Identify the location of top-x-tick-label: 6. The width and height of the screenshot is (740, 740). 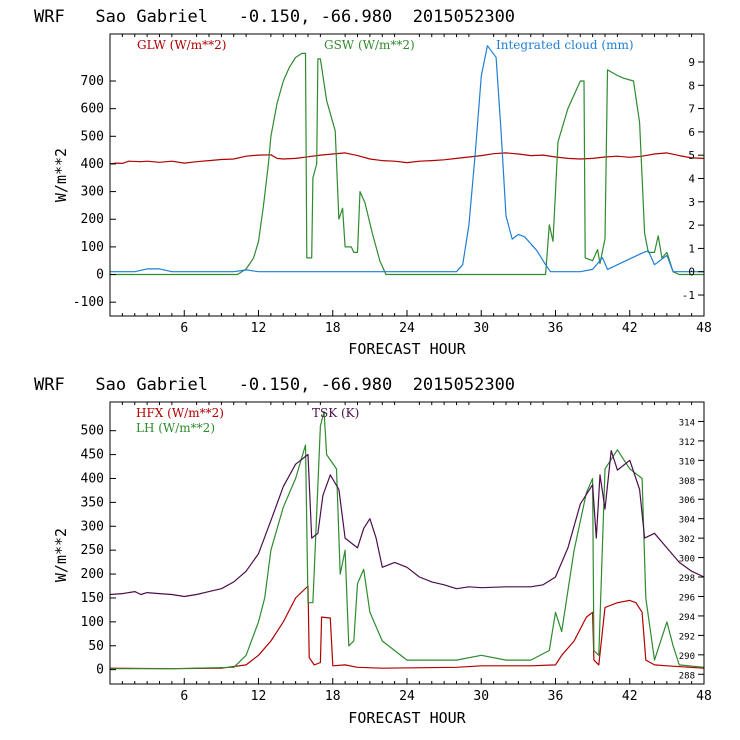
(184, 328).